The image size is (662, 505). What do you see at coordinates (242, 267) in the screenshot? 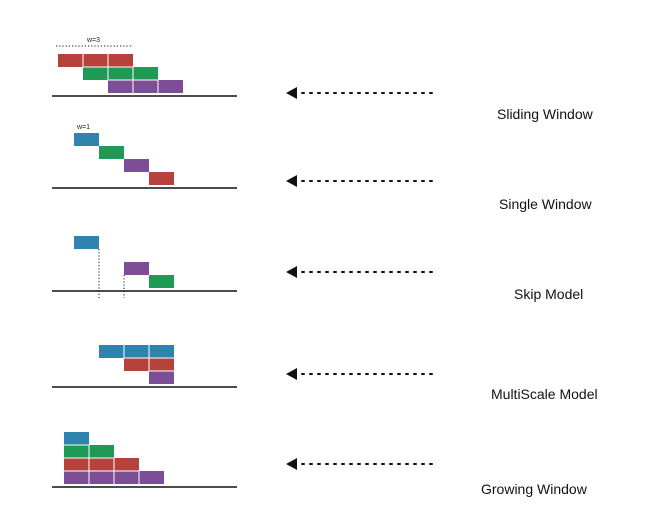
I see `panel-skip-model` at bounding box center [242, 267].